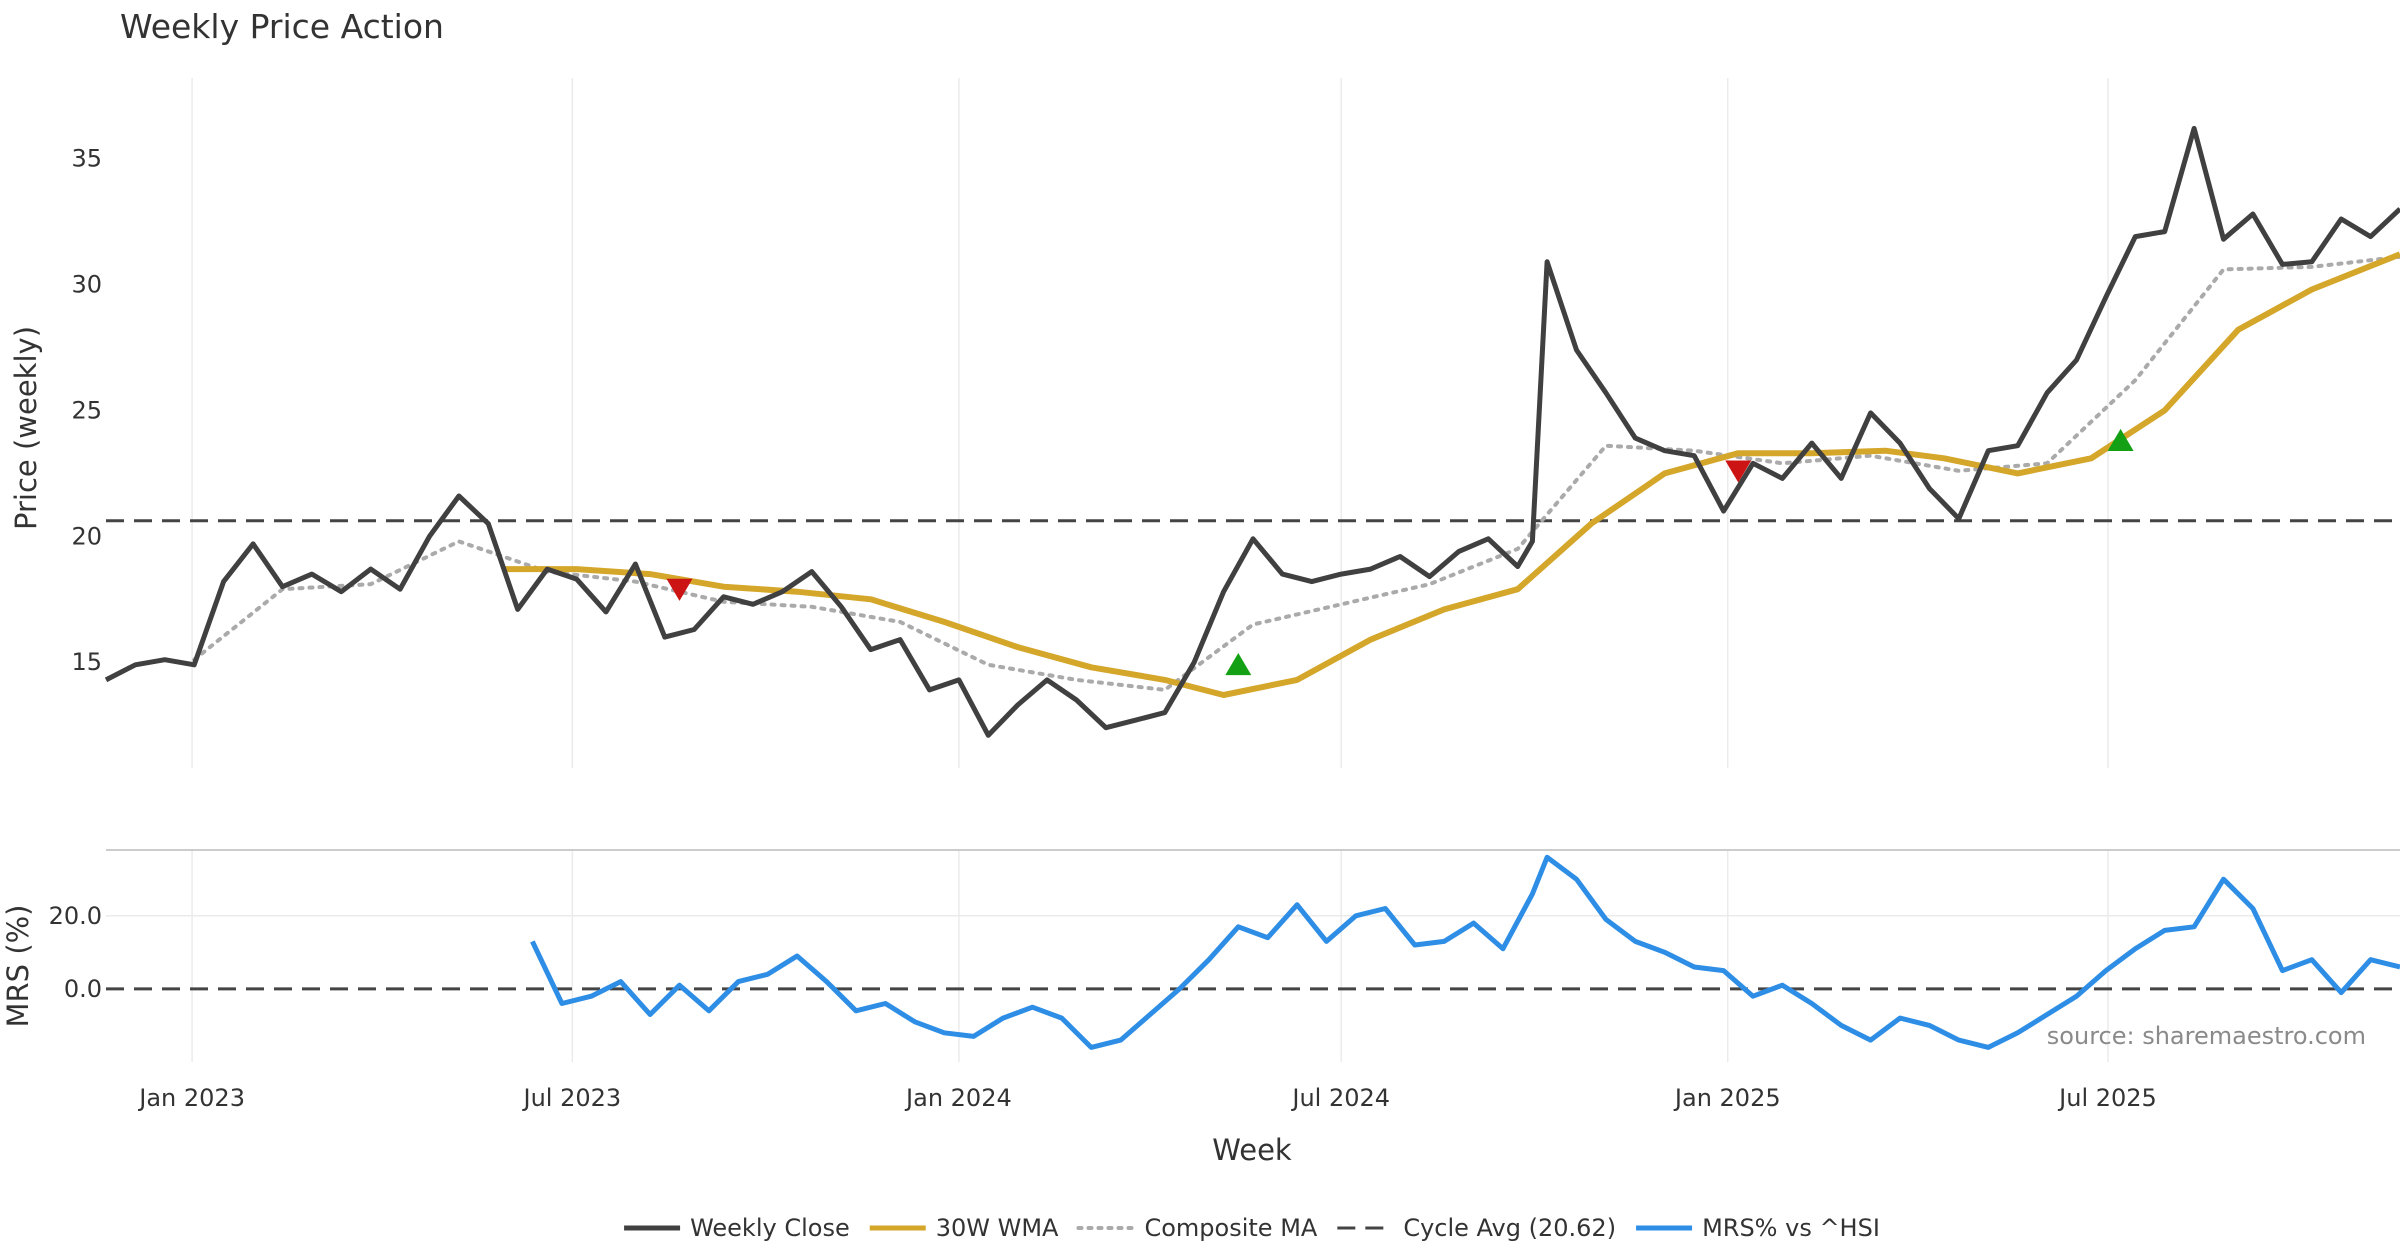 Image resolution: width=2400 pixels, height=1260 pixels. What do you see at coordinates (1727, 1098) in the screenshot?
I see `x-tick-label: Jan 2025` at bounding box center [1727, 1098].